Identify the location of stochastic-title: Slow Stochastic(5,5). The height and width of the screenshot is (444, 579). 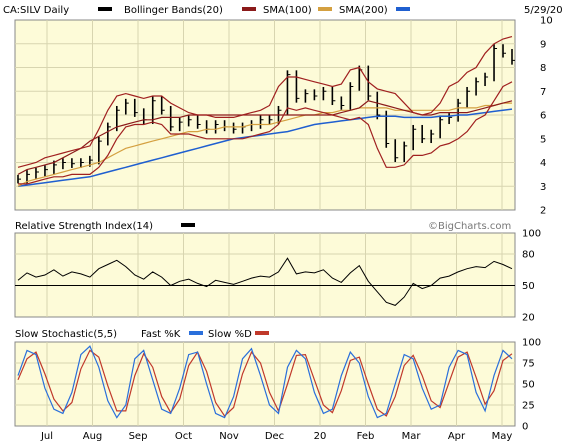
(66, 334).